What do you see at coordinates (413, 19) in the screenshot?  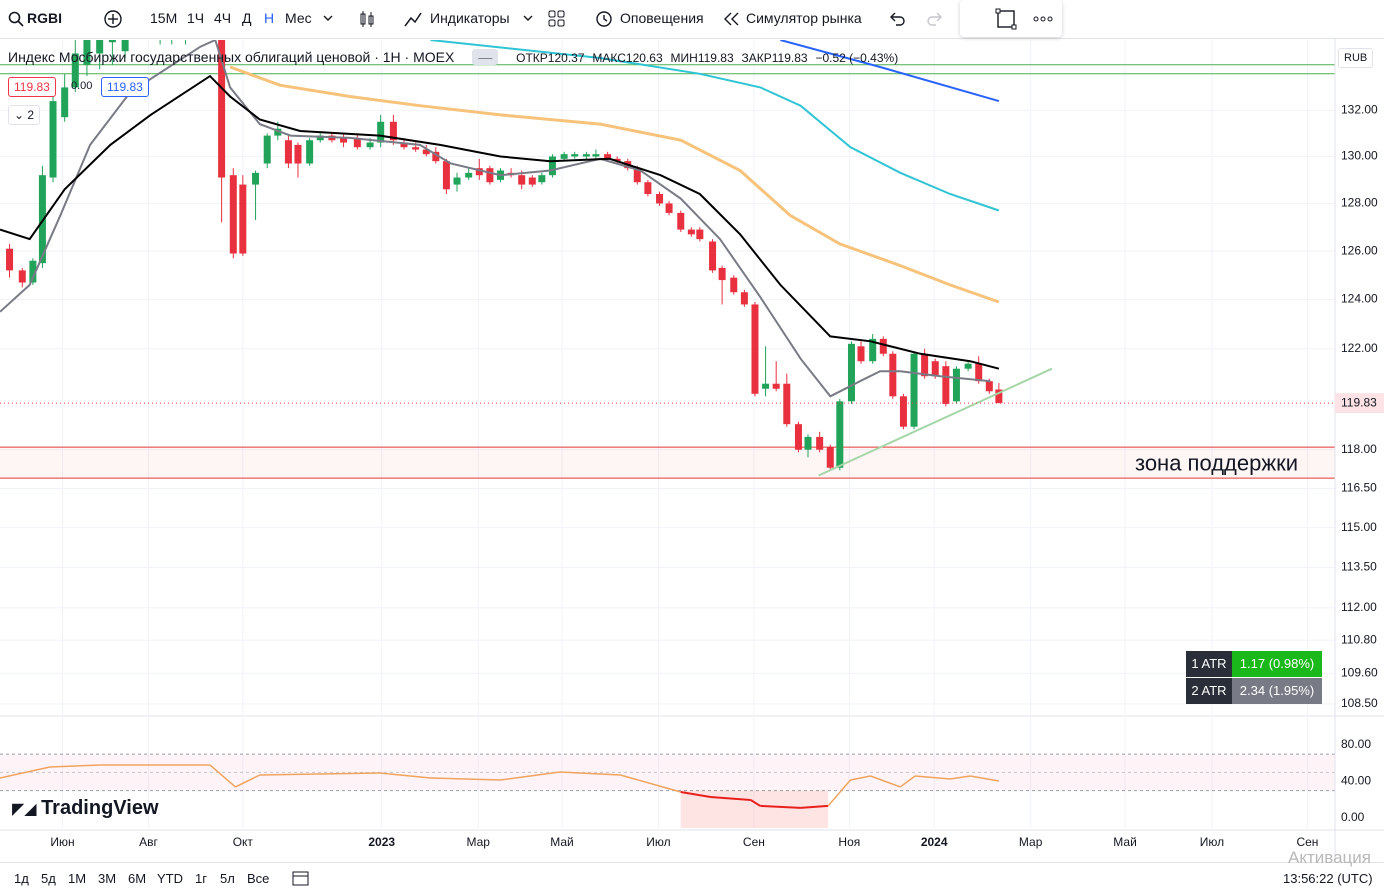 I see `indicators-icon` at bounding box center [413, 19].